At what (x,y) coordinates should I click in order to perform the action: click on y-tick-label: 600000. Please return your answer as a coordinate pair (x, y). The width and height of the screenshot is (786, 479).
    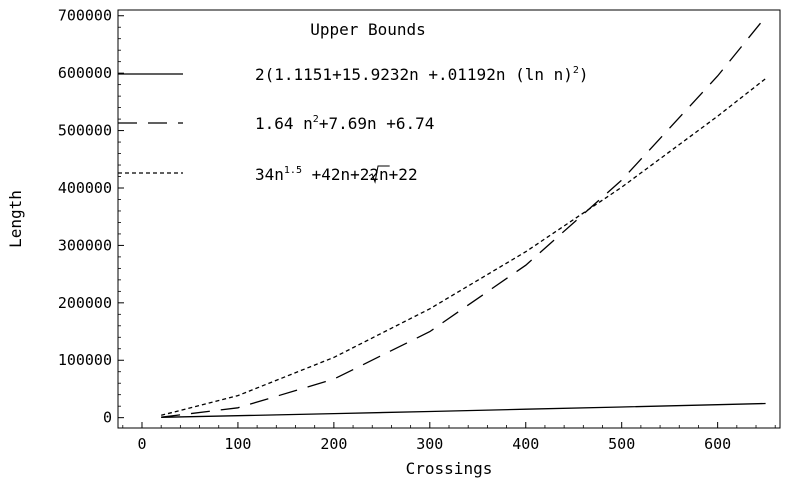
    Looking at the image, I should click on (85, 73).